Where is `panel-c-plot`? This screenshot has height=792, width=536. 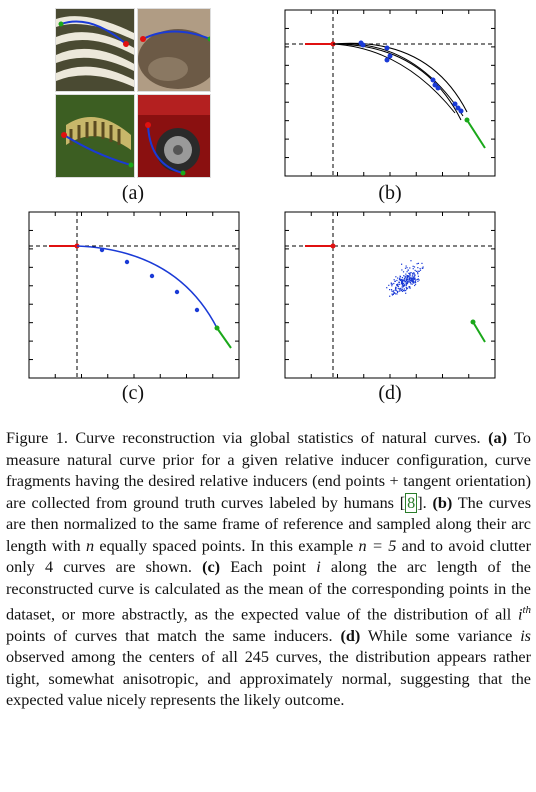 panel-c-plot is located at coordinates (134, 295).